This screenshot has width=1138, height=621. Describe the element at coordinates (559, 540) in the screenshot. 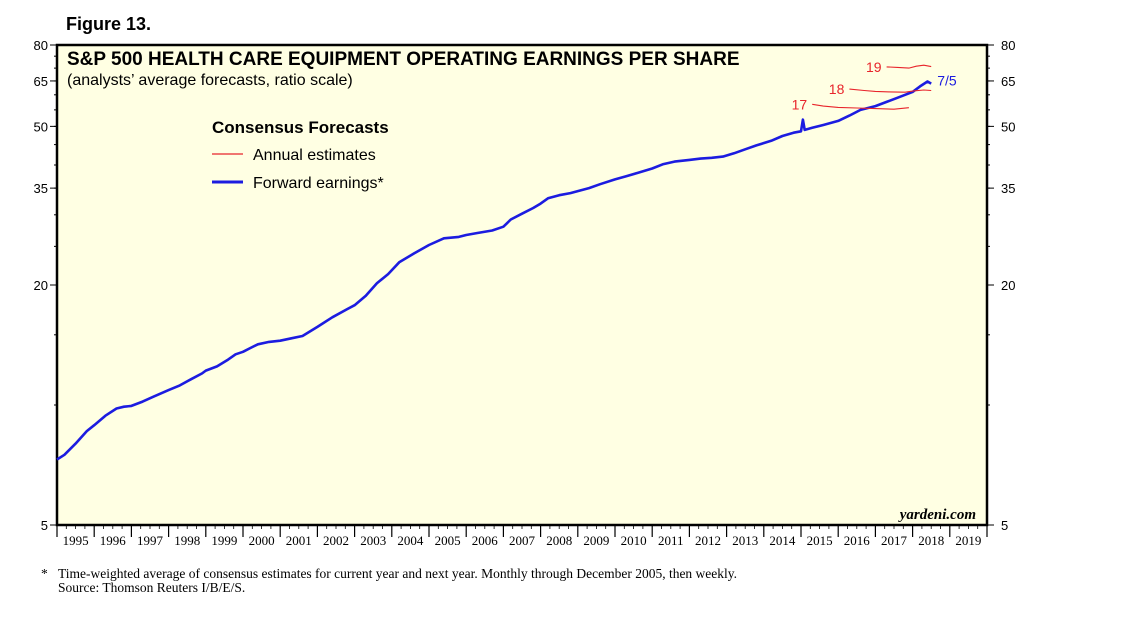

I see `x-tick-label: 2008` at that location.